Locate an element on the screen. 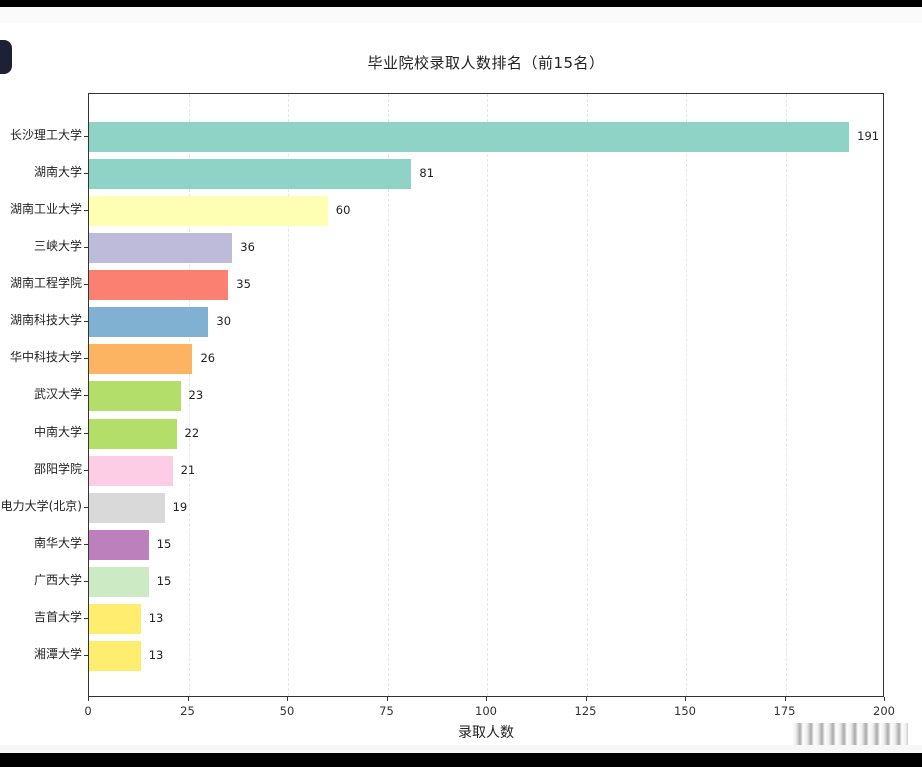  y-tick-label: 吉首大学 is located at coordinates (57, 616).